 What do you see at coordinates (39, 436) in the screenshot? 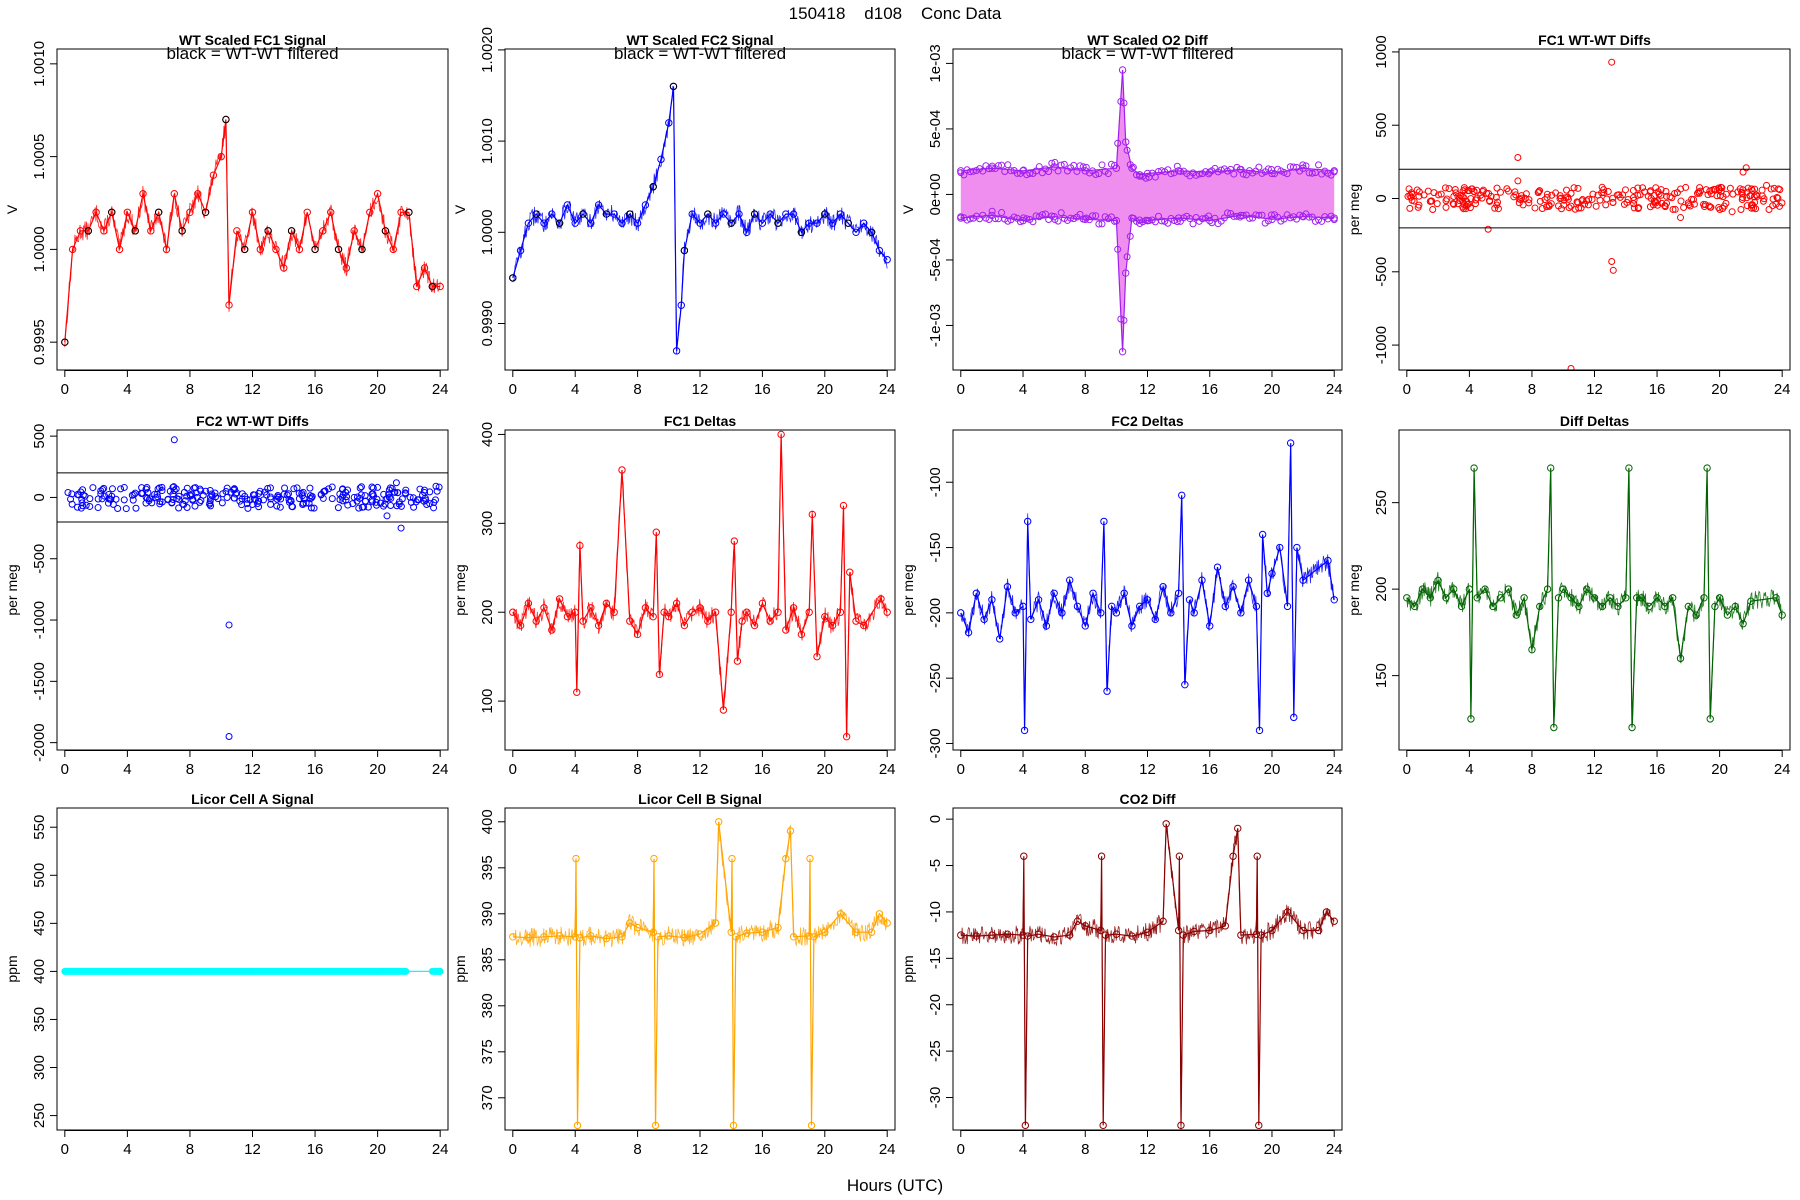
I see `y-tick-label: 500` at bounding box center [39, 436].